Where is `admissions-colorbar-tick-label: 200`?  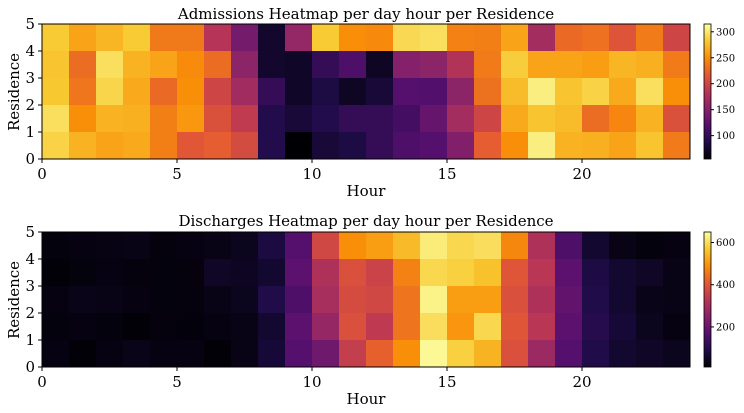
admissions-colorbar-tick-label: 200 is located at coordinates (725, 84).